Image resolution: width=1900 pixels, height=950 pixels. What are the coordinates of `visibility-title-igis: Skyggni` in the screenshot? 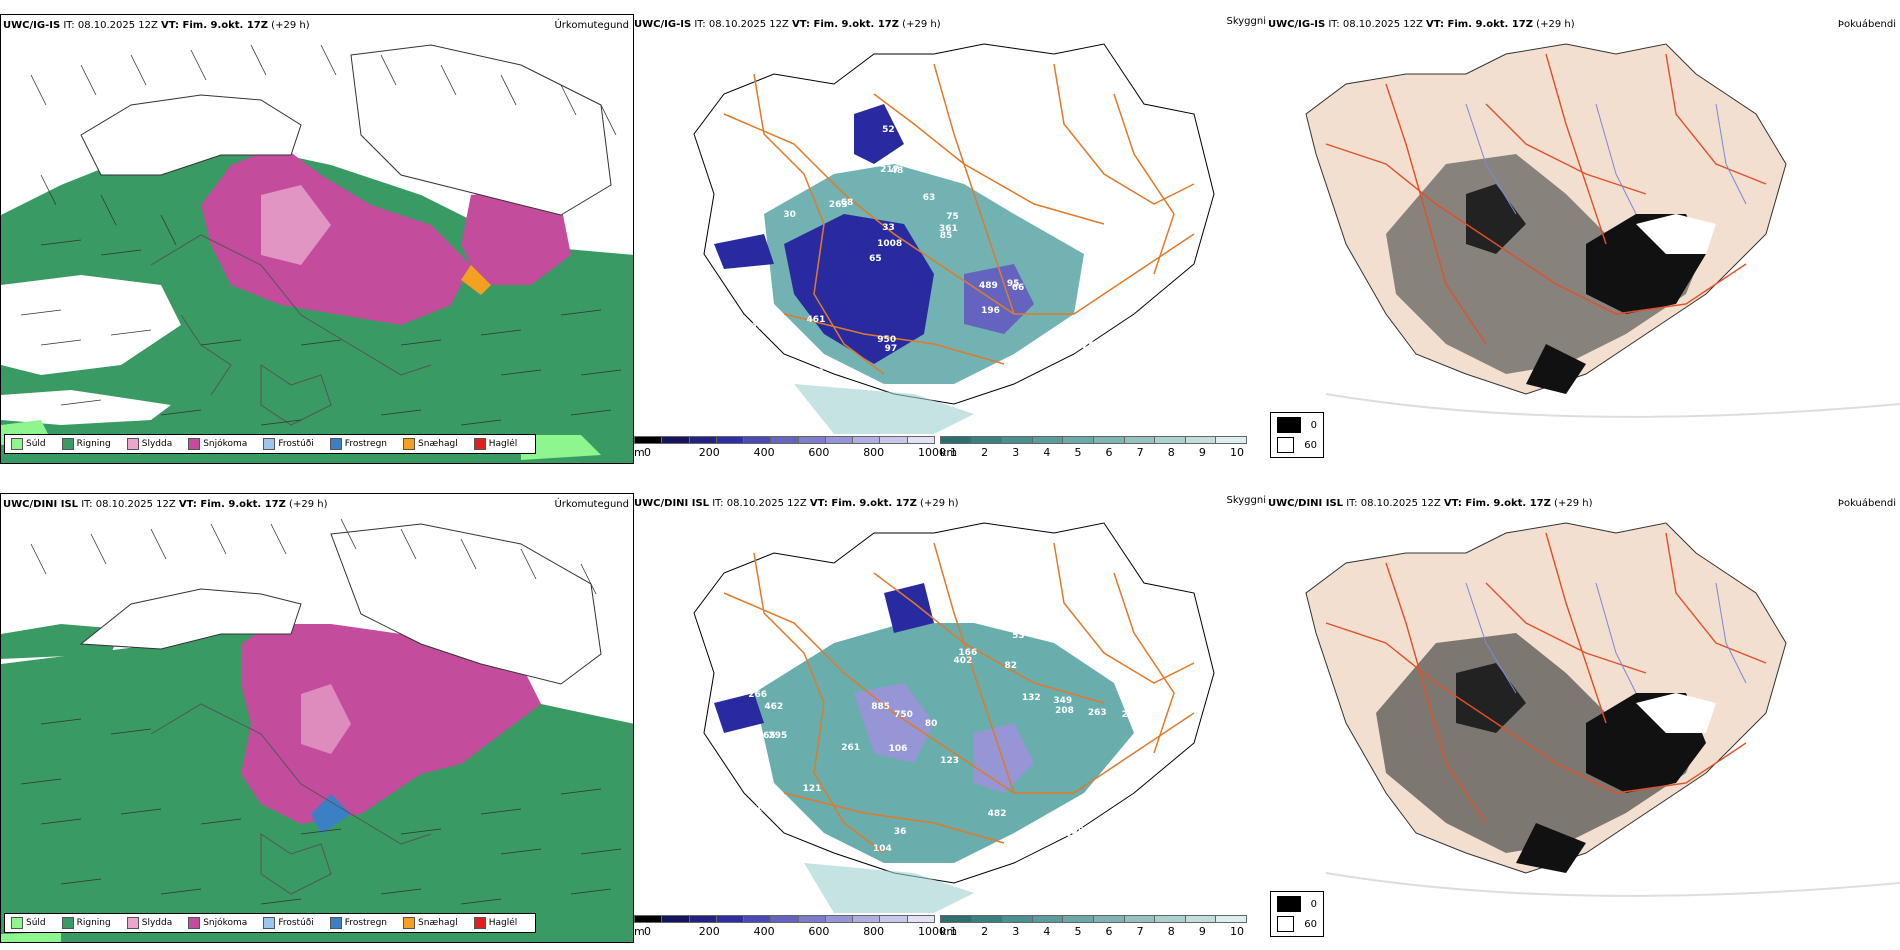 It's located at (1246, 21).